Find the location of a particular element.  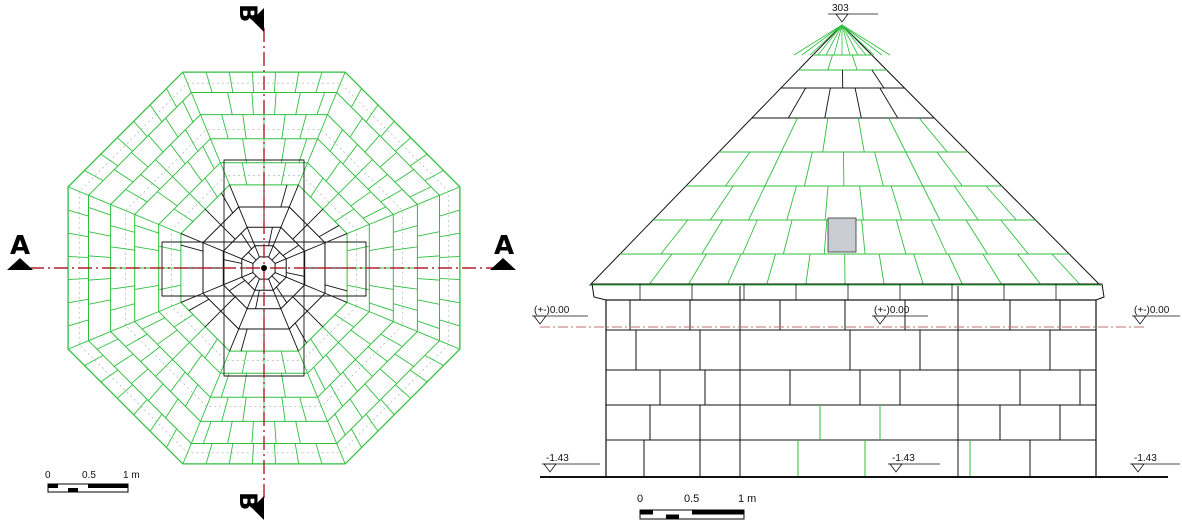

section-marker-a-left: A is located at coordinates (20, 250).